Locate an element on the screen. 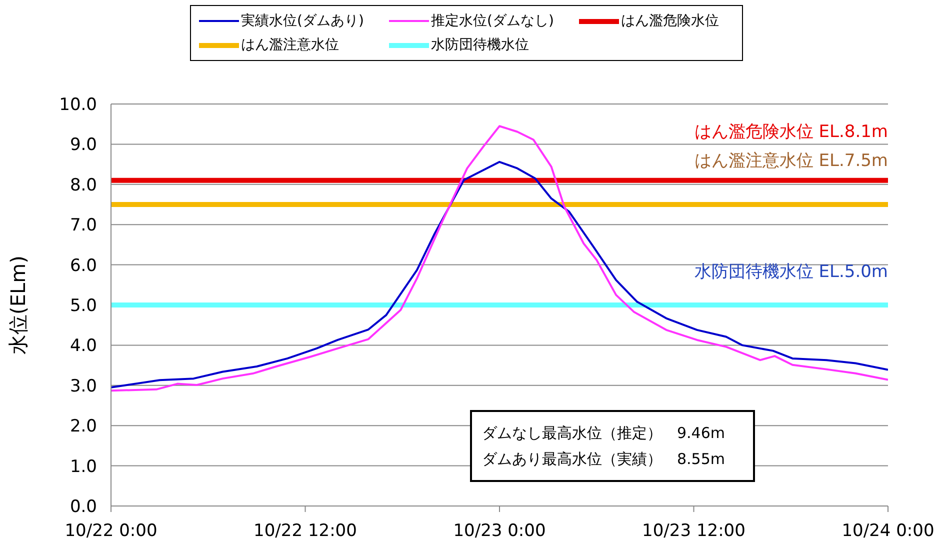  legend-label: 水防団待機水位 is located at coordinates (480, 45).